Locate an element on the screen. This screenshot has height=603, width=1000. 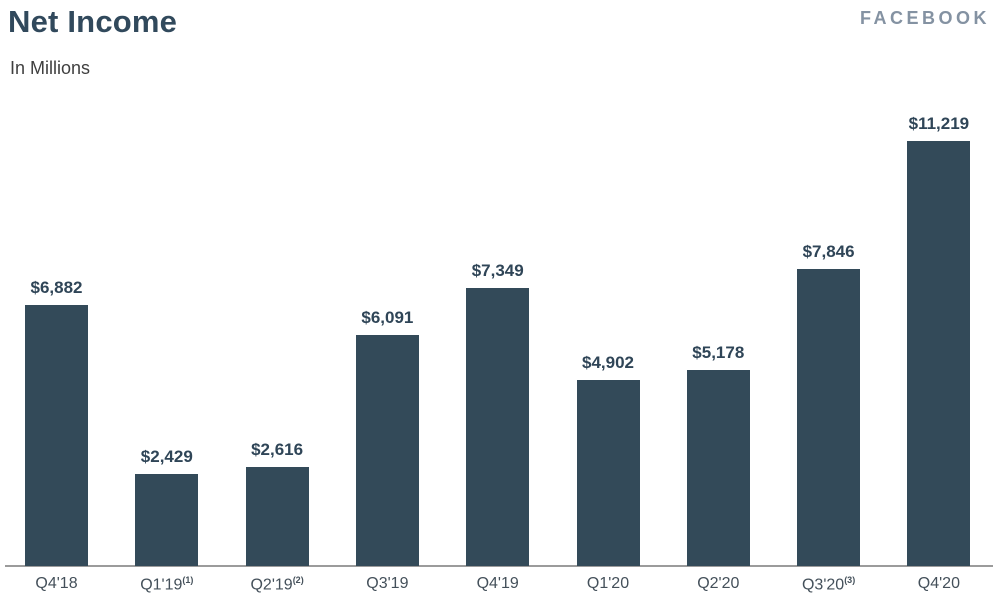
bar-value-label: $5,178 is located at coordinates (718, 352).